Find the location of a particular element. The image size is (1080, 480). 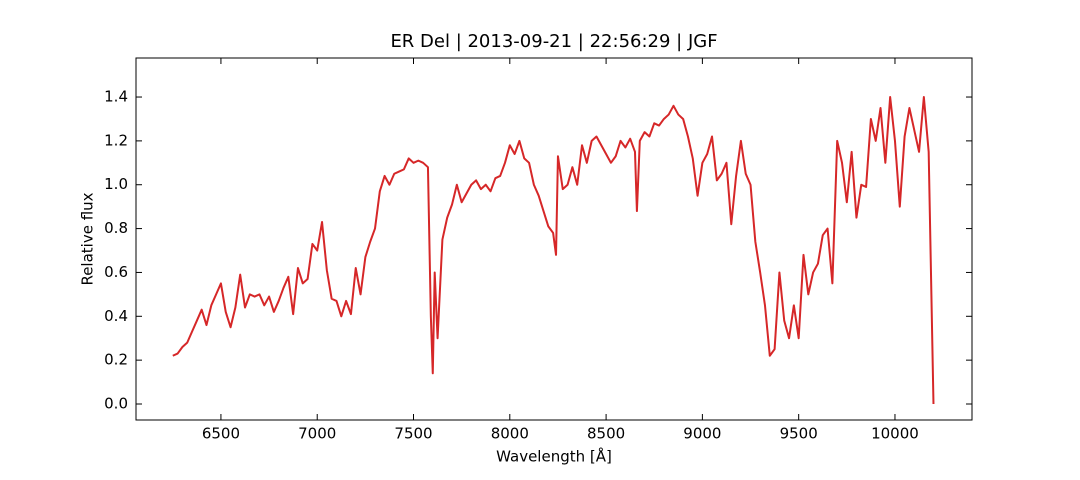

x-tick-label: 7500 is located at coordinates (413, 434).